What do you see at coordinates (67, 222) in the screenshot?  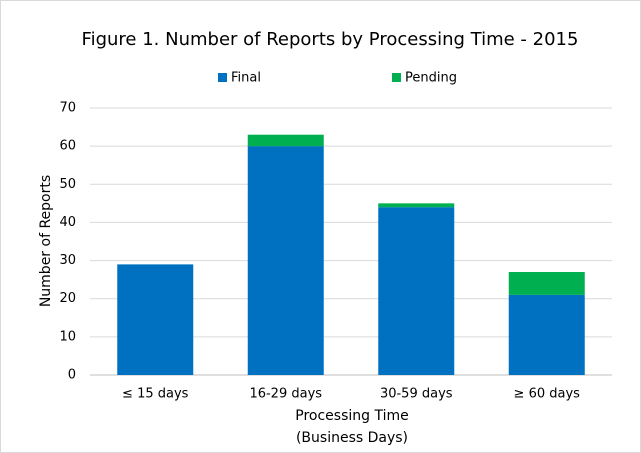 I see `y-tick-label: 40` at bounding box center [67, 222].